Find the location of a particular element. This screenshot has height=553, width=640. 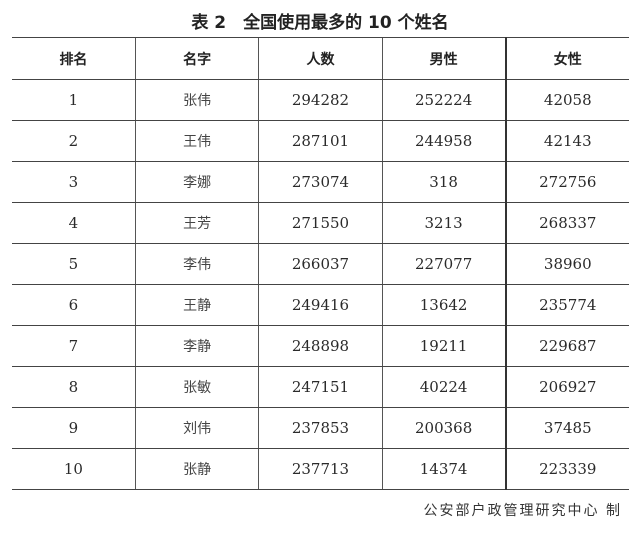

cell-male: 13642 is located at coordinates (443, 305).